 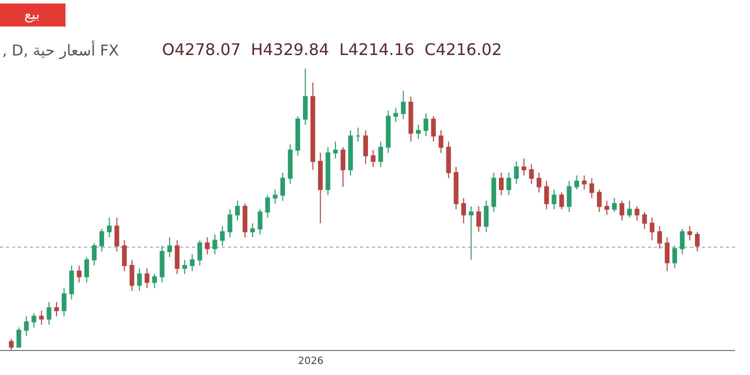 What do you see at coordinates (311, 361) in the screenshot?
I see `text: 2026` at bounding box center [311, 361].